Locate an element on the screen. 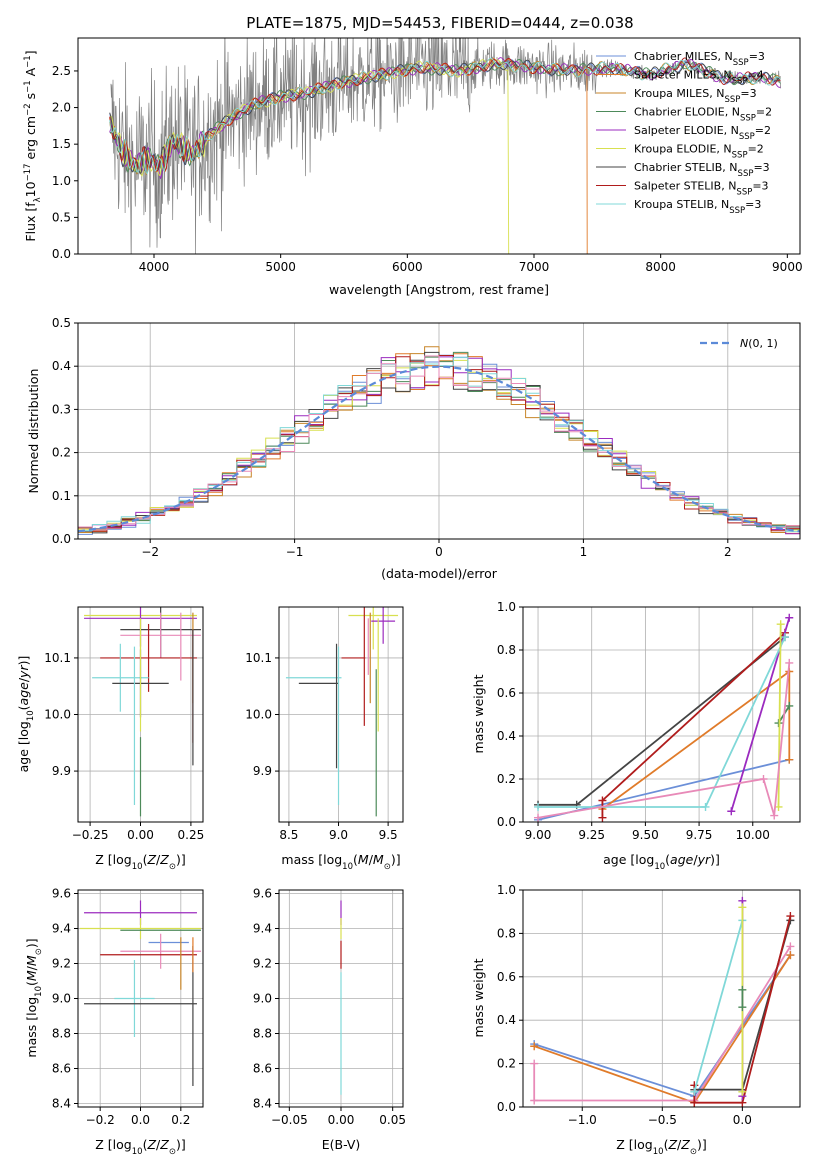  y-tick-label: 0.3 is located at coordinates (61, 409).